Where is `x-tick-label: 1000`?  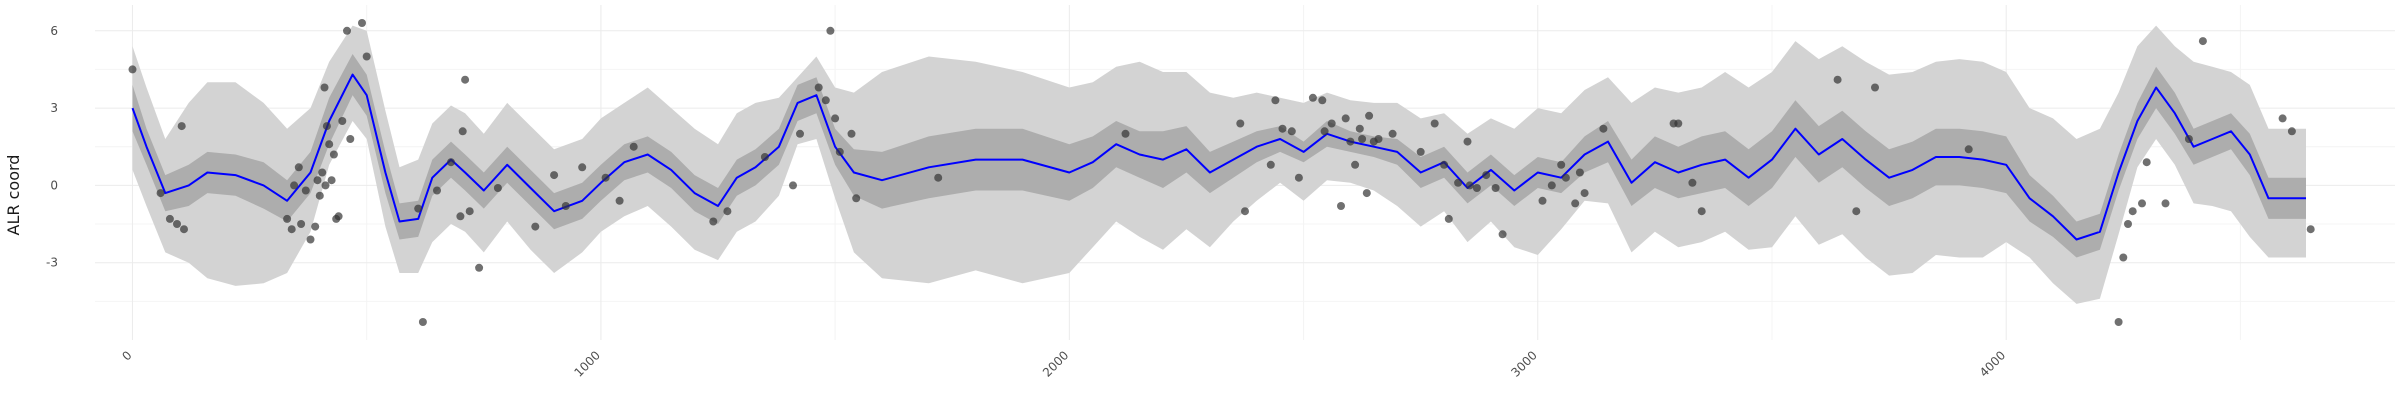
x-tick-label: 1000 is located at coordinates (587, 363).